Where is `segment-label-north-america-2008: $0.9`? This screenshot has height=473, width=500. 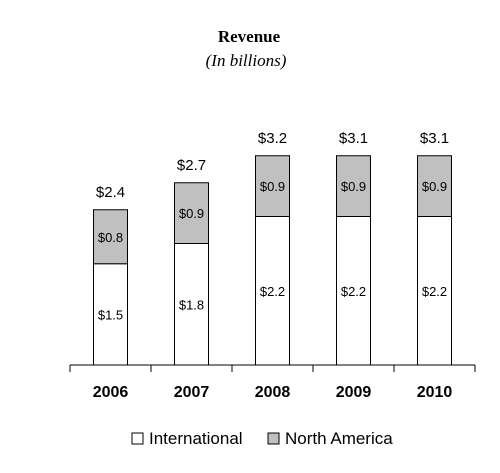 segment-label-north-america-2008: $0.9 is located at coordinates (272, 186).